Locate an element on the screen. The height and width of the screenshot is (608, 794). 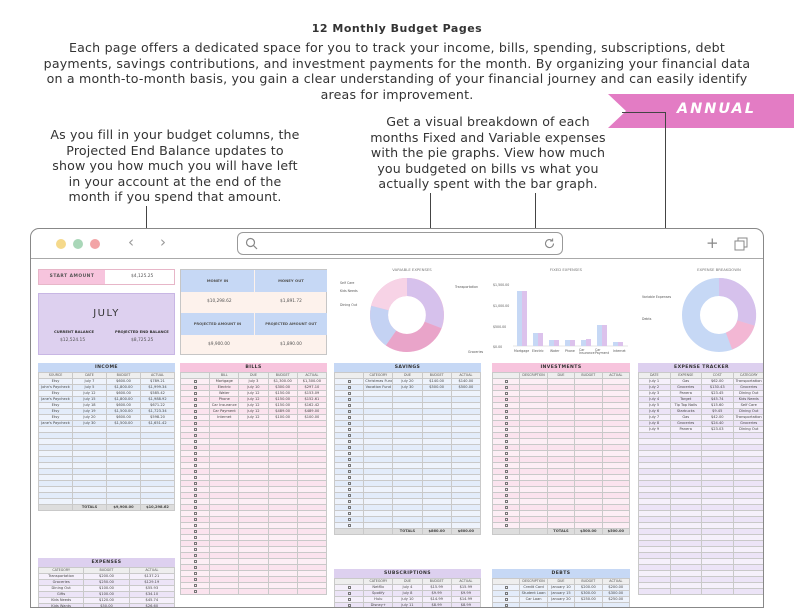
table-row: Kids Needs$120.00$45.74 is located at coordinates (107, 601).